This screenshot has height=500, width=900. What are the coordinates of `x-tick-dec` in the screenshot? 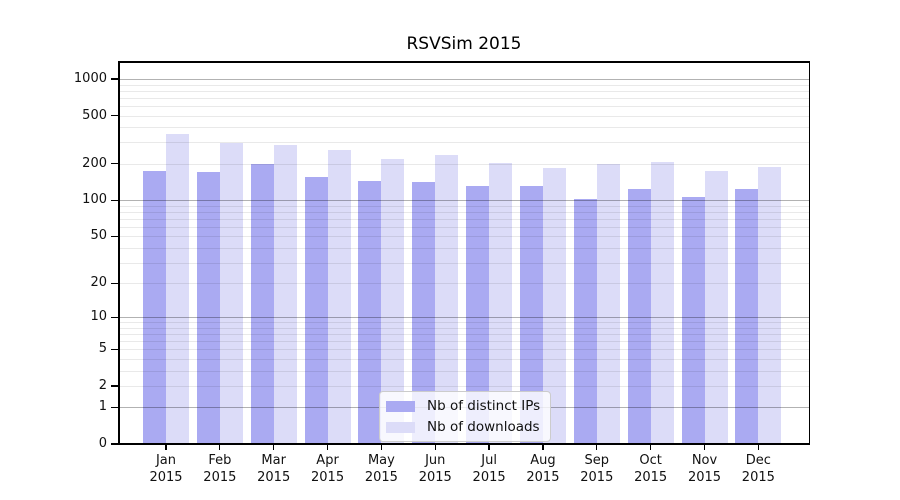 It's located at (758, 447).